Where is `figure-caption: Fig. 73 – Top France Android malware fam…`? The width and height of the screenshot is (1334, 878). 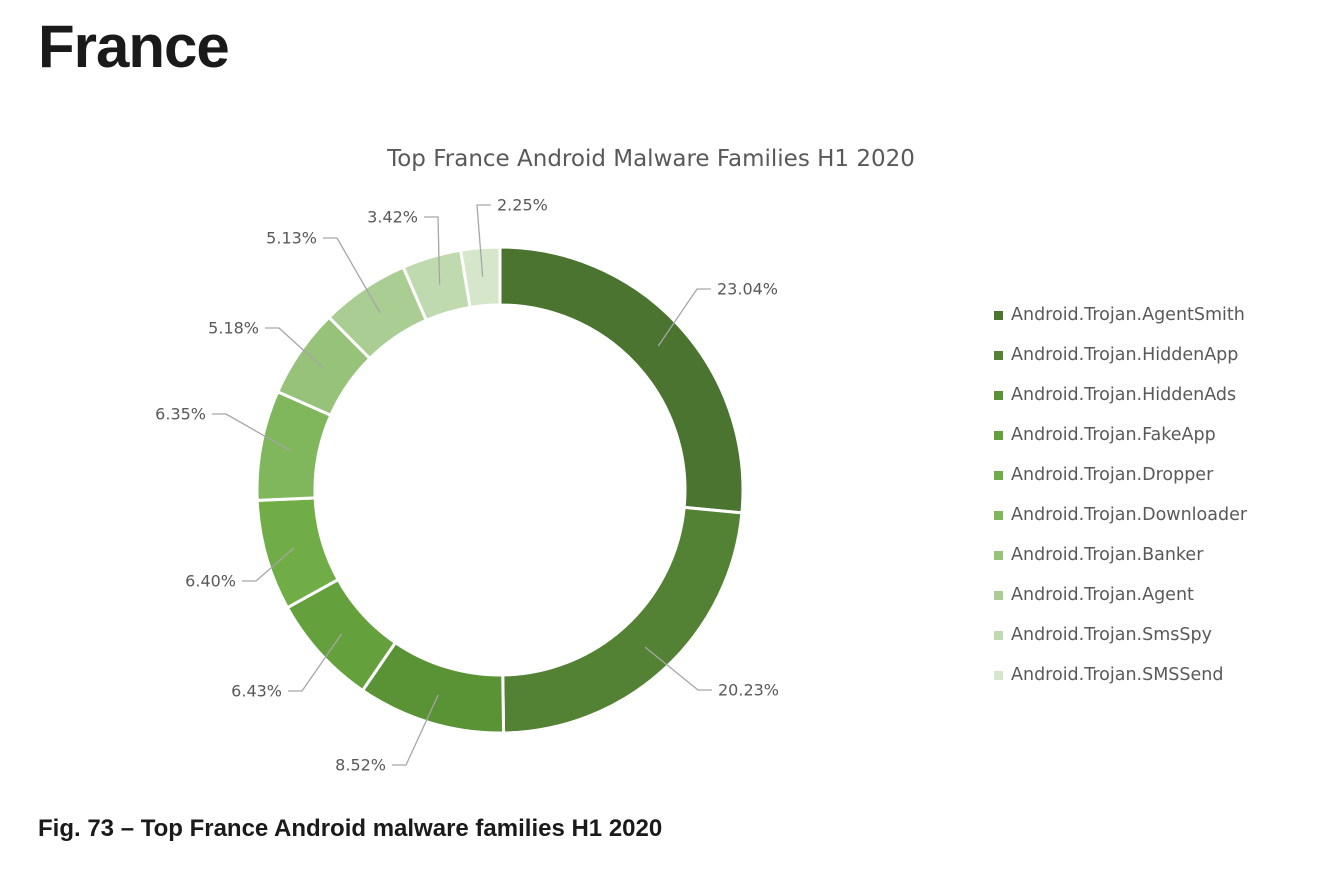
figure-caption: Fig. 73 – Top France Android malware fam… is located at coordinates (350, 828).